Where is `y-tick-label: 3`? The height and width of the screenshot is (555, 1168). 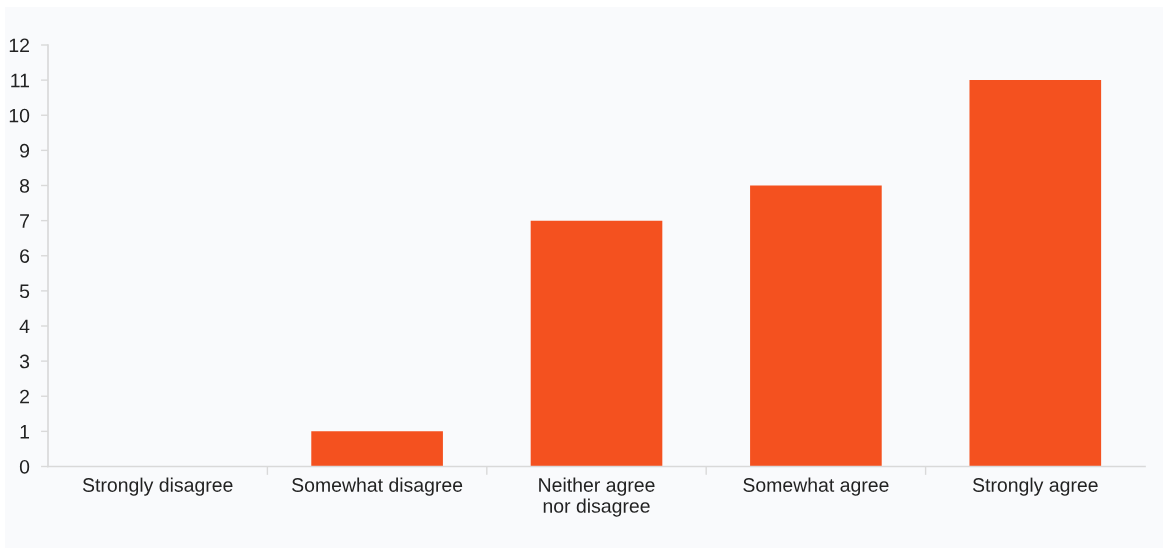 y-tick-label: 3 is located at coordinates (24, 361).